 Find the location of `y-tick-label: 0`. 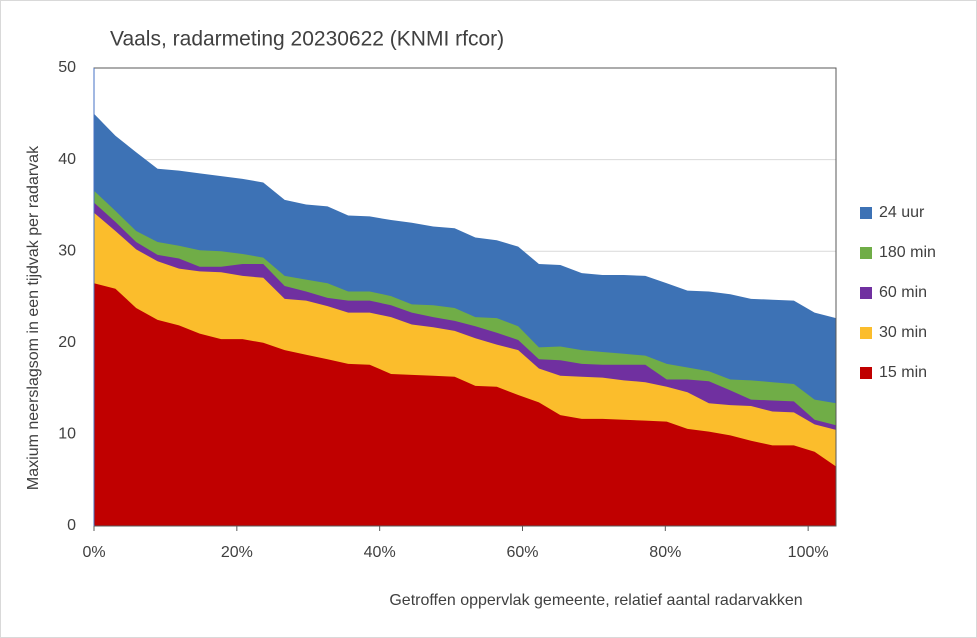

y-tick-label: 0 is located at coordinates (71, 525).